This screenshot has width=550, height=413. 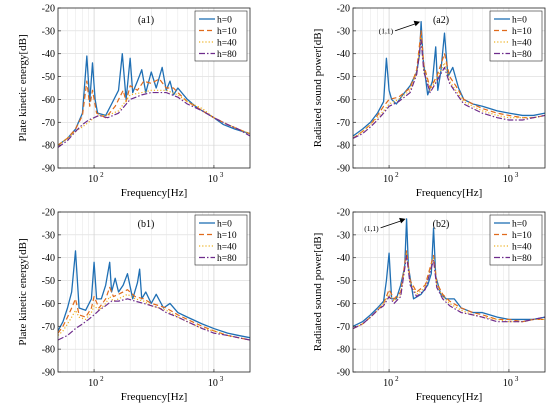 What do you see at coordinates (221, 36) in the screenshot?
I see `legend-box` at bounding box center [221, 36].